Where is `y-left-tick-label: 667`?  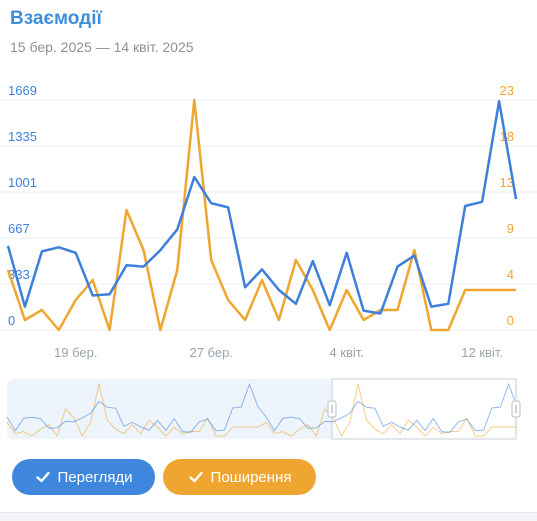
y-left-tick-label: 667 is located at coordinates (19, 228).